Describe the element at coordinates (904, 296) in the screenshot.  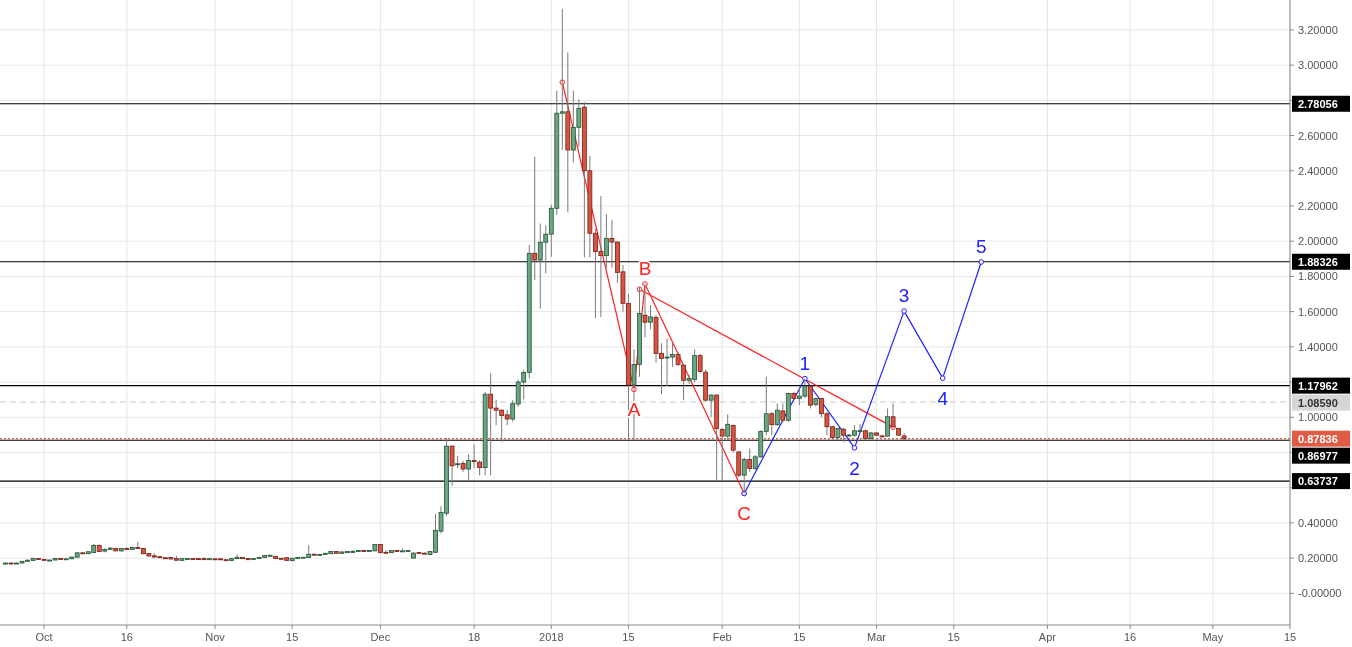
I see `annotation: 3` at that location.